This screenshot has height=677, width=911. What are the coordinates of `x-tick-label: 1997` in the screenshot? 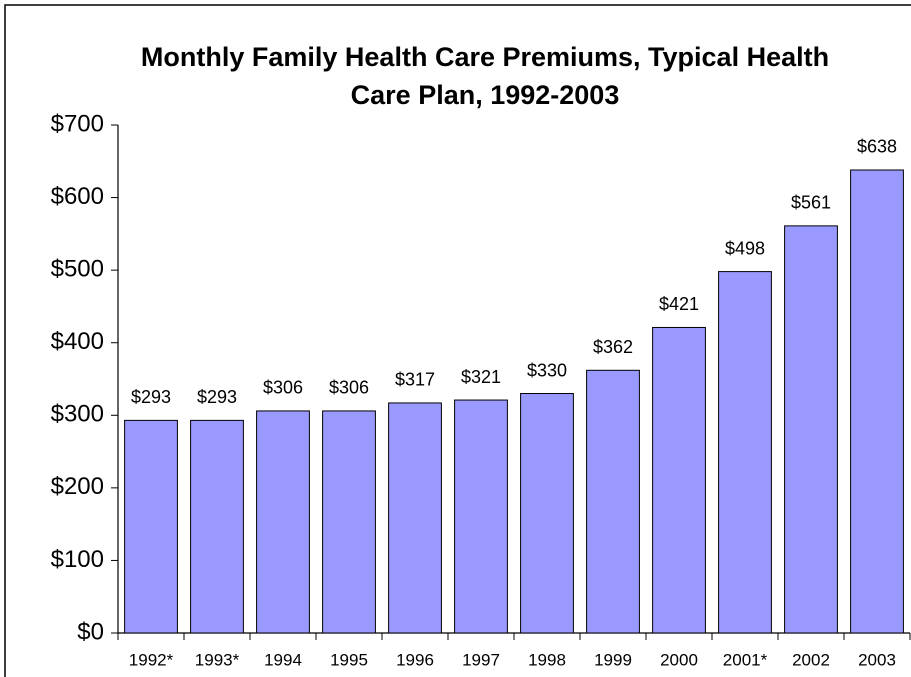 It's located at (481, 659).